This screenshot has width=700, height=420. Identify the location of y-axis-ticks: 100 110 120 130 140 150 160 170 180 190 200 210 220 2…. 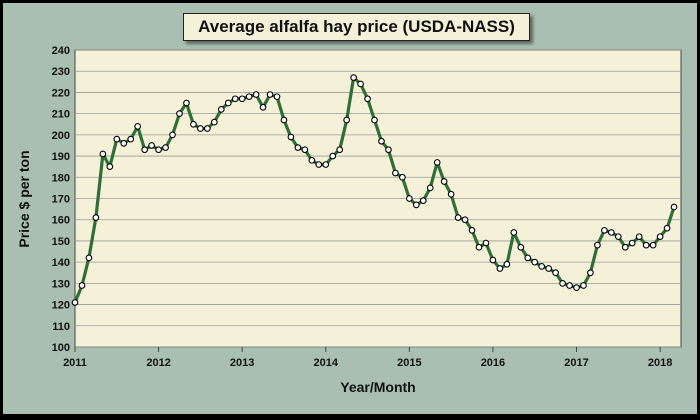
(61, 199).